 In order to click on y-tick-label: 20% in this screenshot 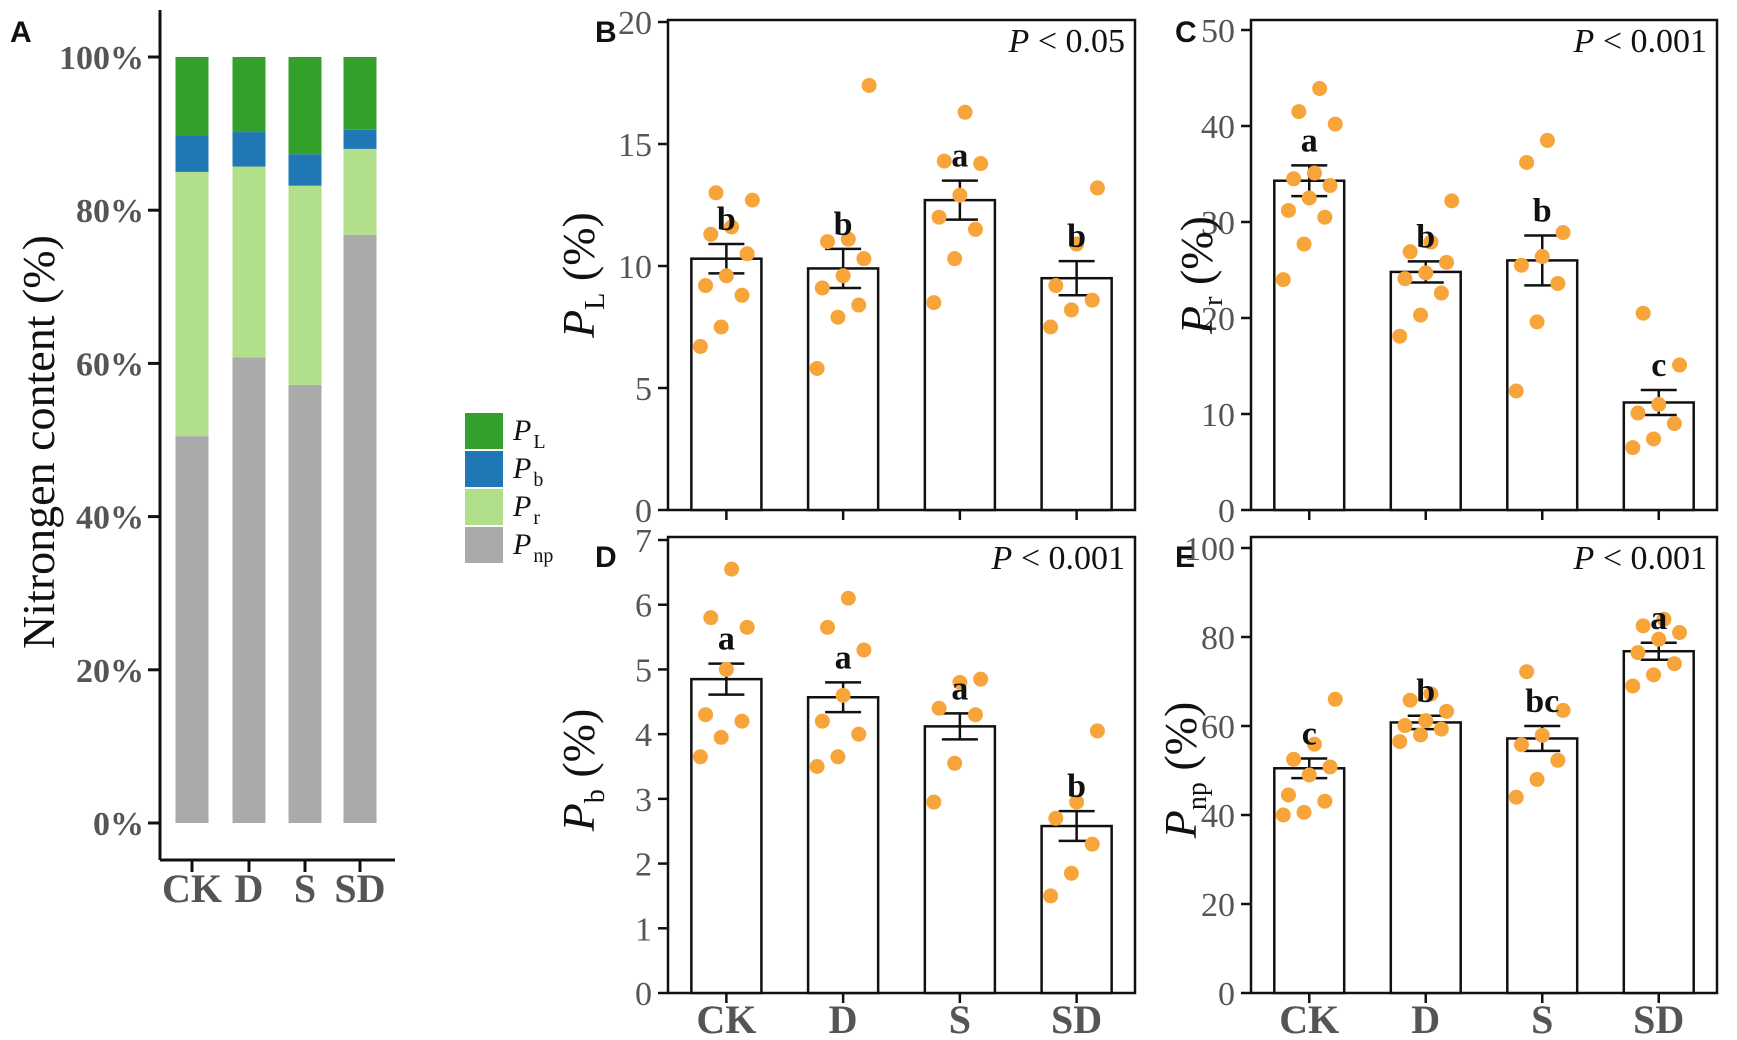, I will do `click(110, 671)`.